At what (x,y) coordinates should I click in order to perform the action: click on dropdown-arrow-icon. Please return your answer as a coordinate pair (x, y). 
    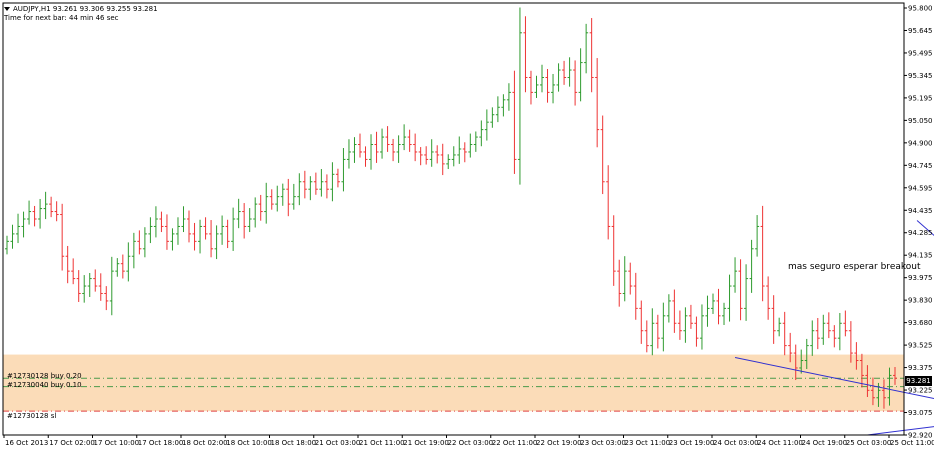
    Looking at the image, I should click on (7, 9).